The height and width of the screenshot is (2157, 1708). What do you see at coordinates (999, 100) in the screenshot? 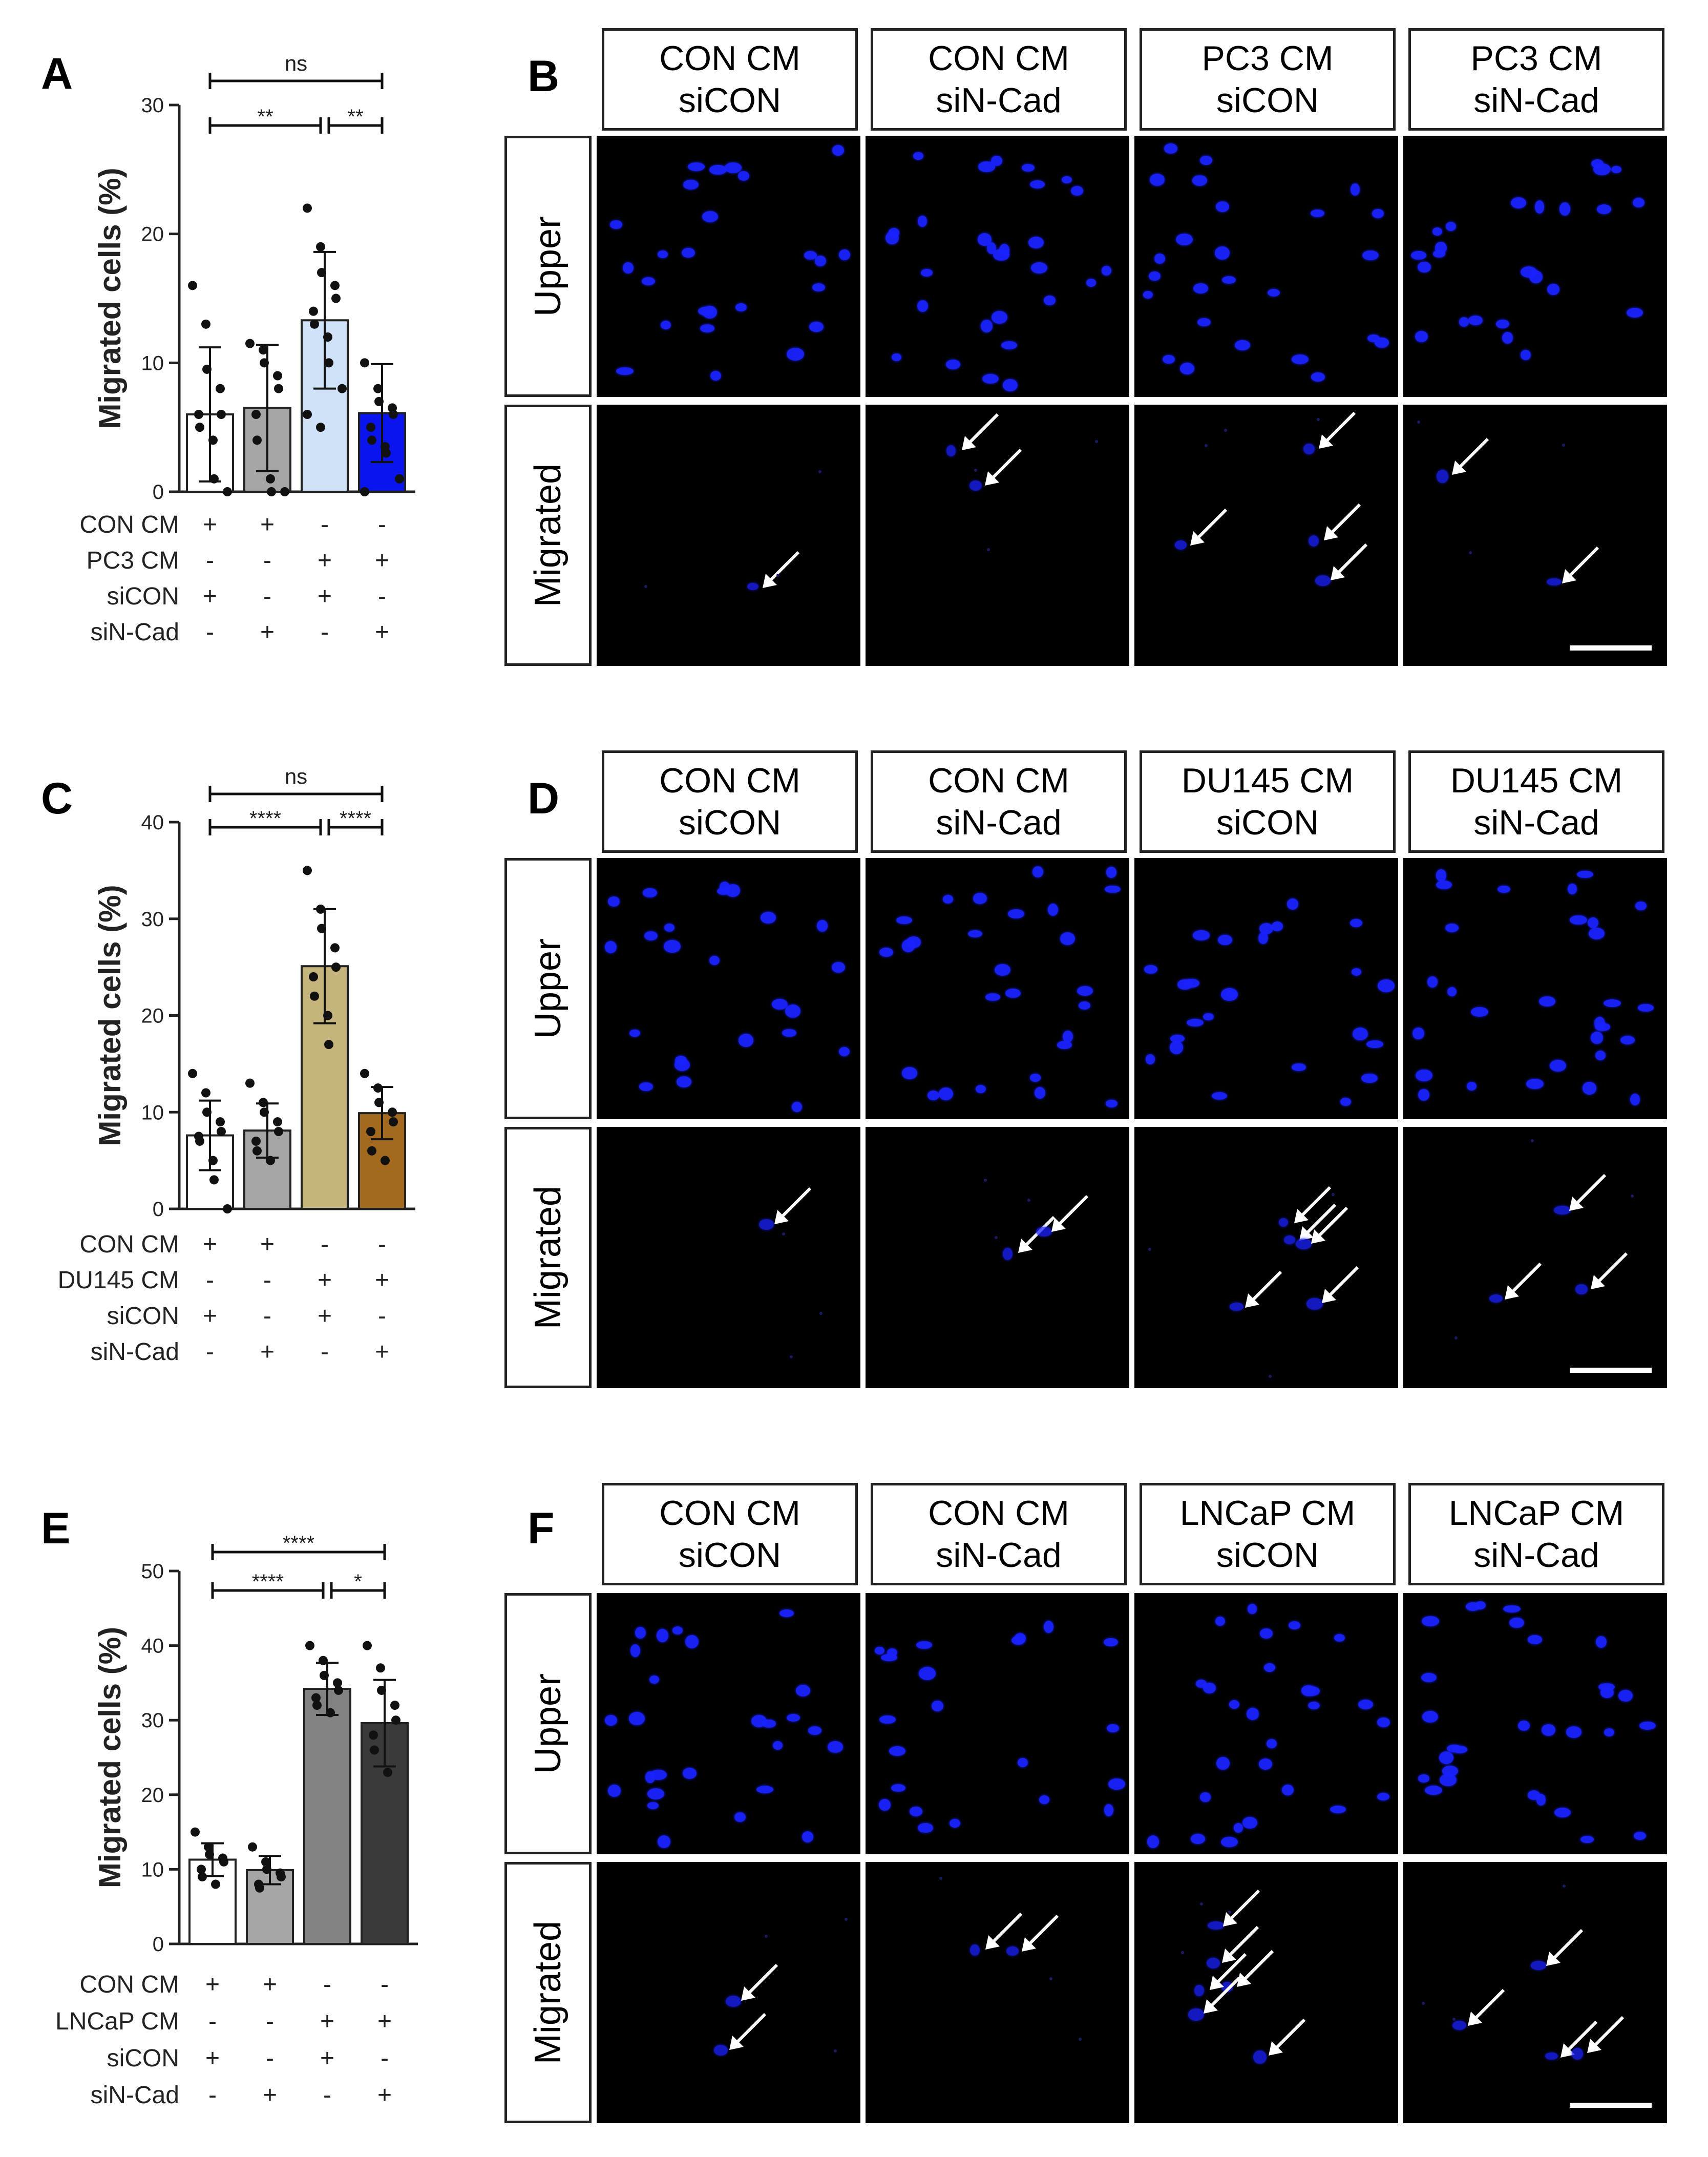
I see `header-line-sirna: siN-Cad` at bounding box center [999, 100].